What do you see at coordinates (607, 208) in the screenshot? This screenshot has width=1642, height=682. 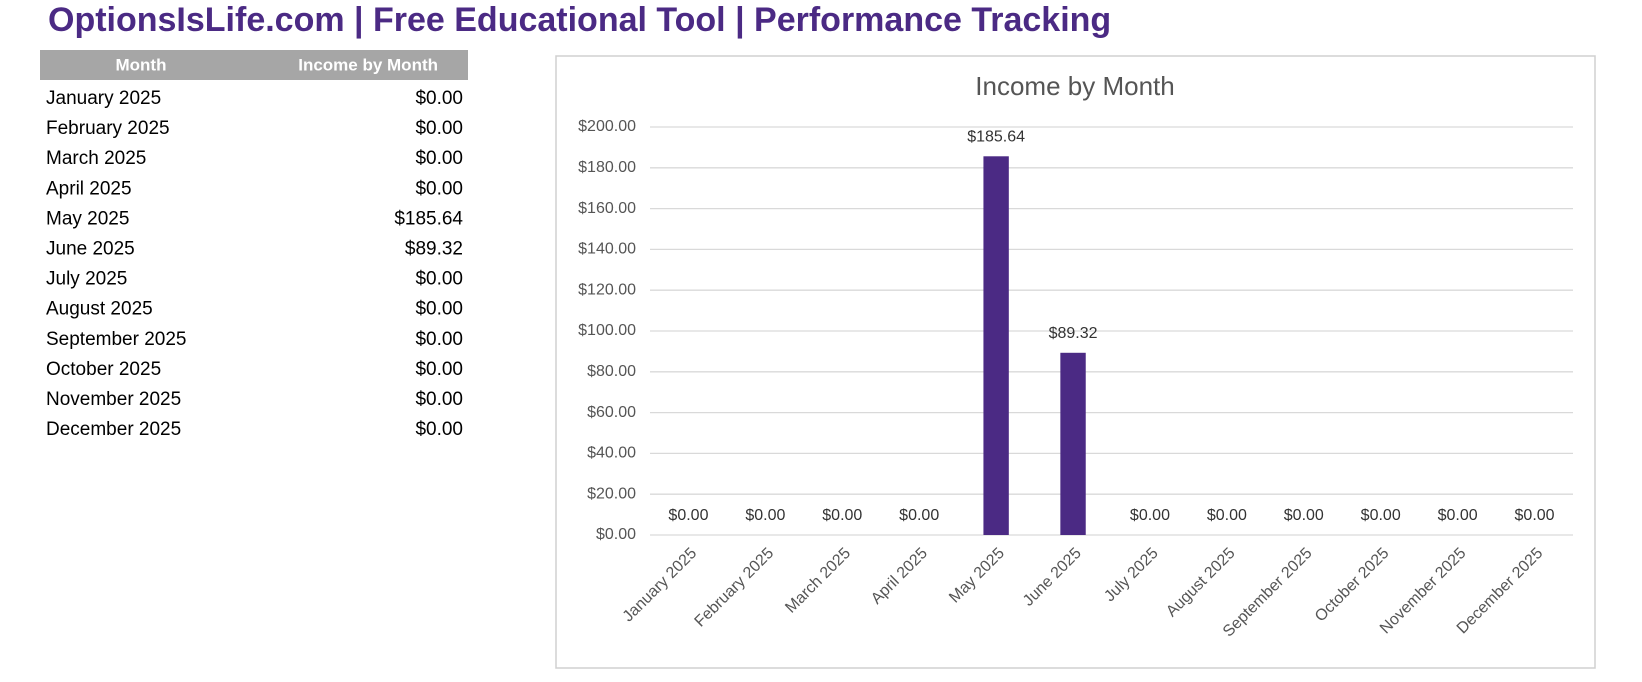 I see `y-tick-label: $160.00` at bounding box center [607, 208].